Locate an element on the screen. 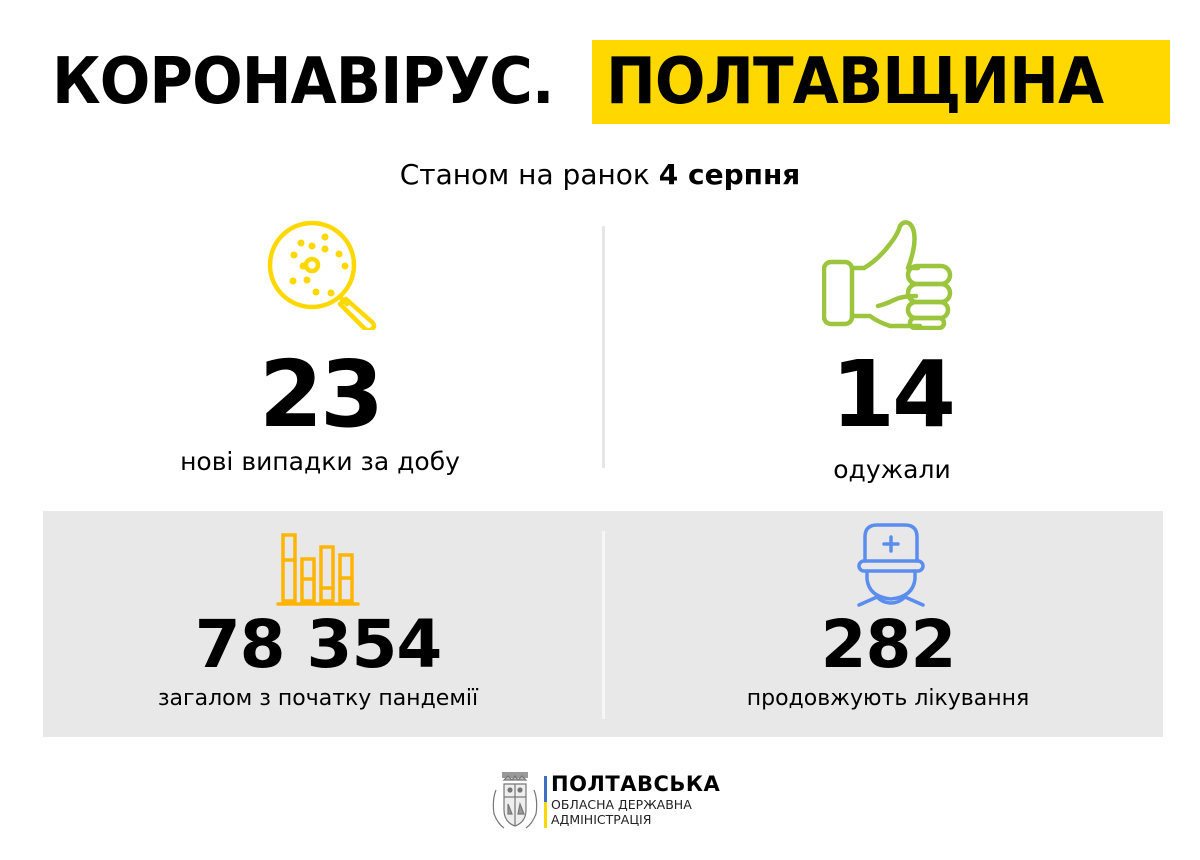 The image size is (1200, 860). stat-recovered-label: одужали is located at coordinates (892, 469).